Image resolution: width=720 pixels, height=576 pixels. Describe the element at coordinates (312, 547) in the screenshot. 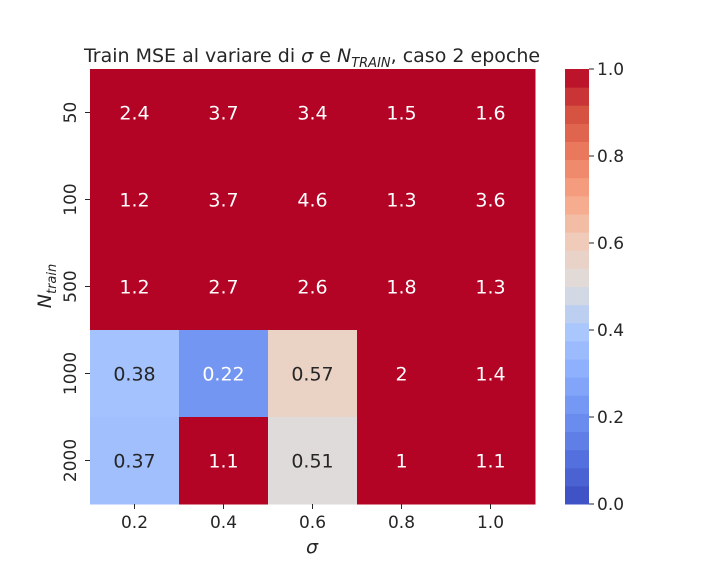

I see `x-axis-label: σ` at that location.